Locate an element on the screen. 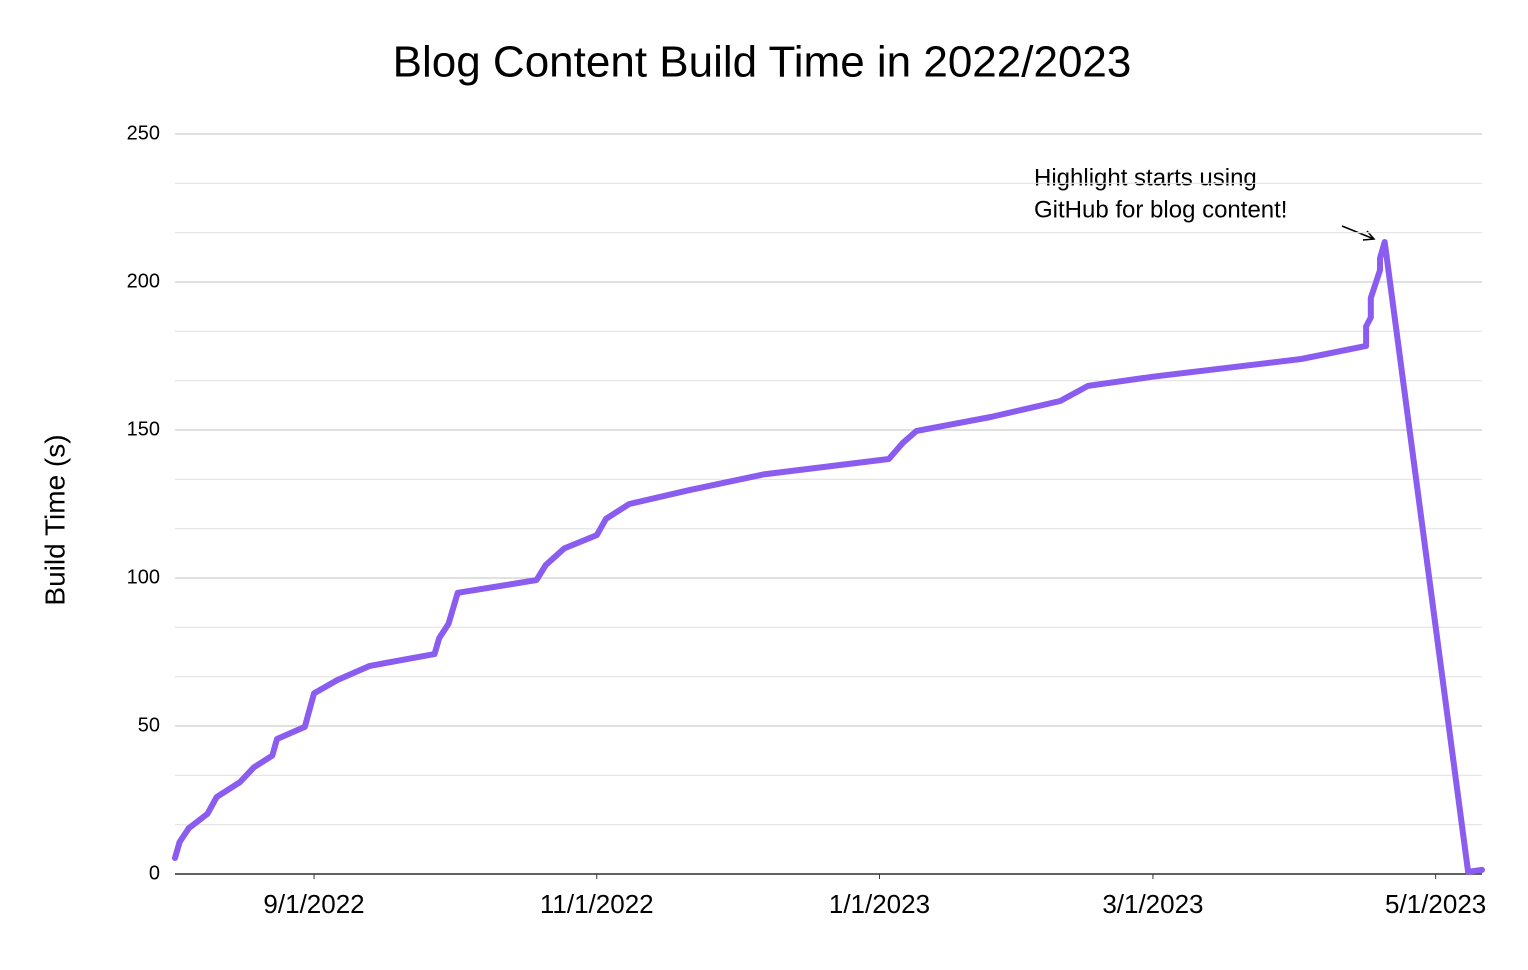 The image size is (1528, 970). y-tick-label: 250 is located at coordinates (143, 133).